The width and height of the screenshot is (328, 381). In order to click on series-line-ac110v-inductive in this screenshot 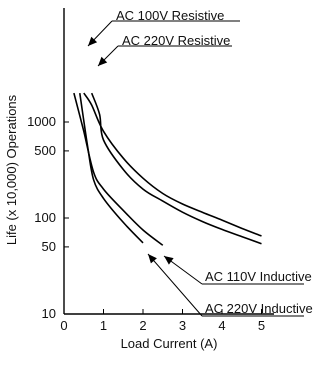, I will do `click(118, 169)`.